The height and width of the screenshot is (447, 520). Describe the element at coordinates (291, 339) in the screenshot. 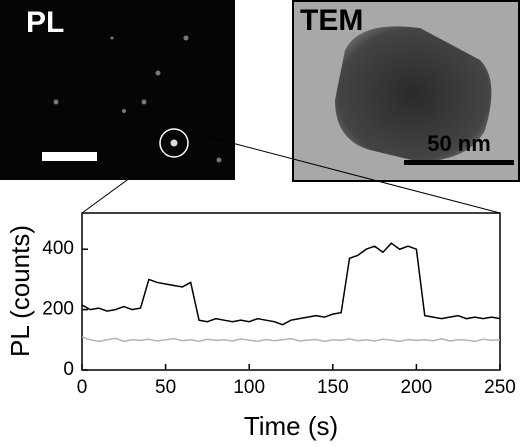

I see `trace` at that location.